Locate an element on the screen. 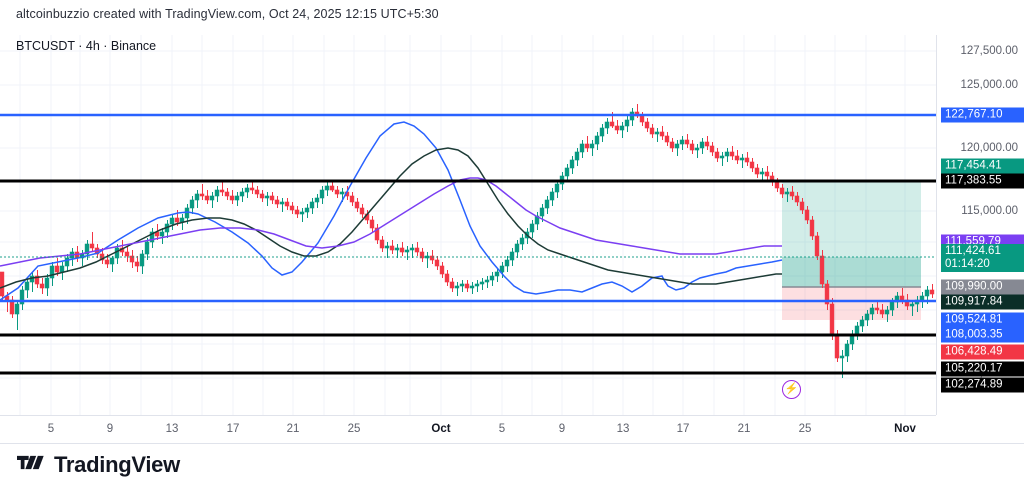  price-badge: 108,003.35 is located at coordinates (982, 335).